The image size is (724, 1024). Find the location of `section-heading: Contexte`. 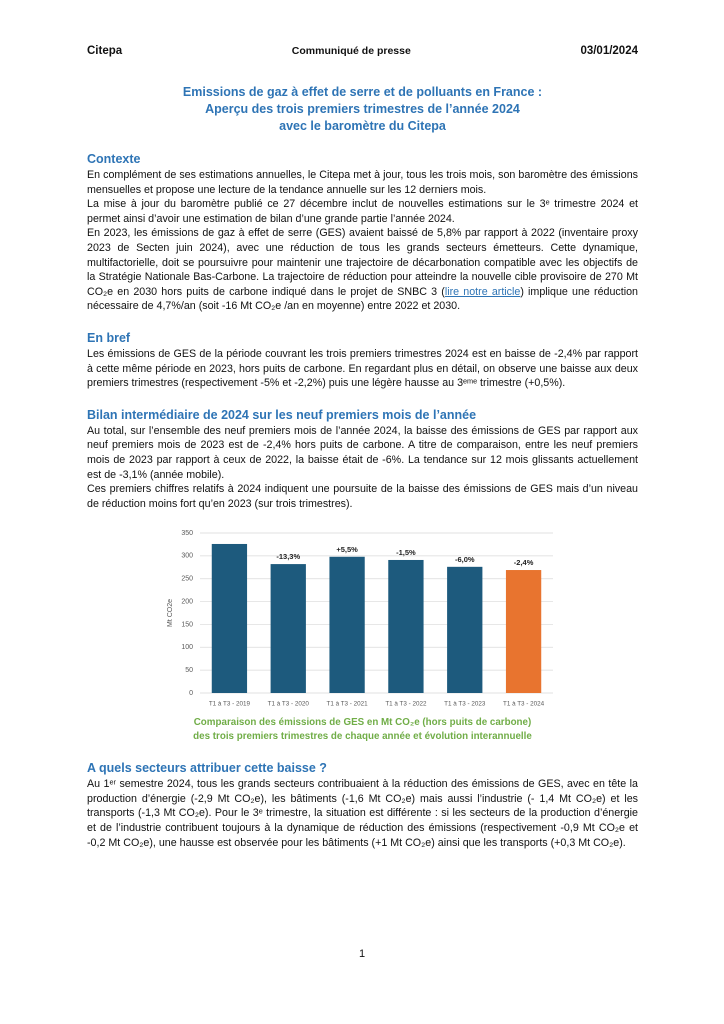

section-heading: Contexte is located at coordinates (114, 159).